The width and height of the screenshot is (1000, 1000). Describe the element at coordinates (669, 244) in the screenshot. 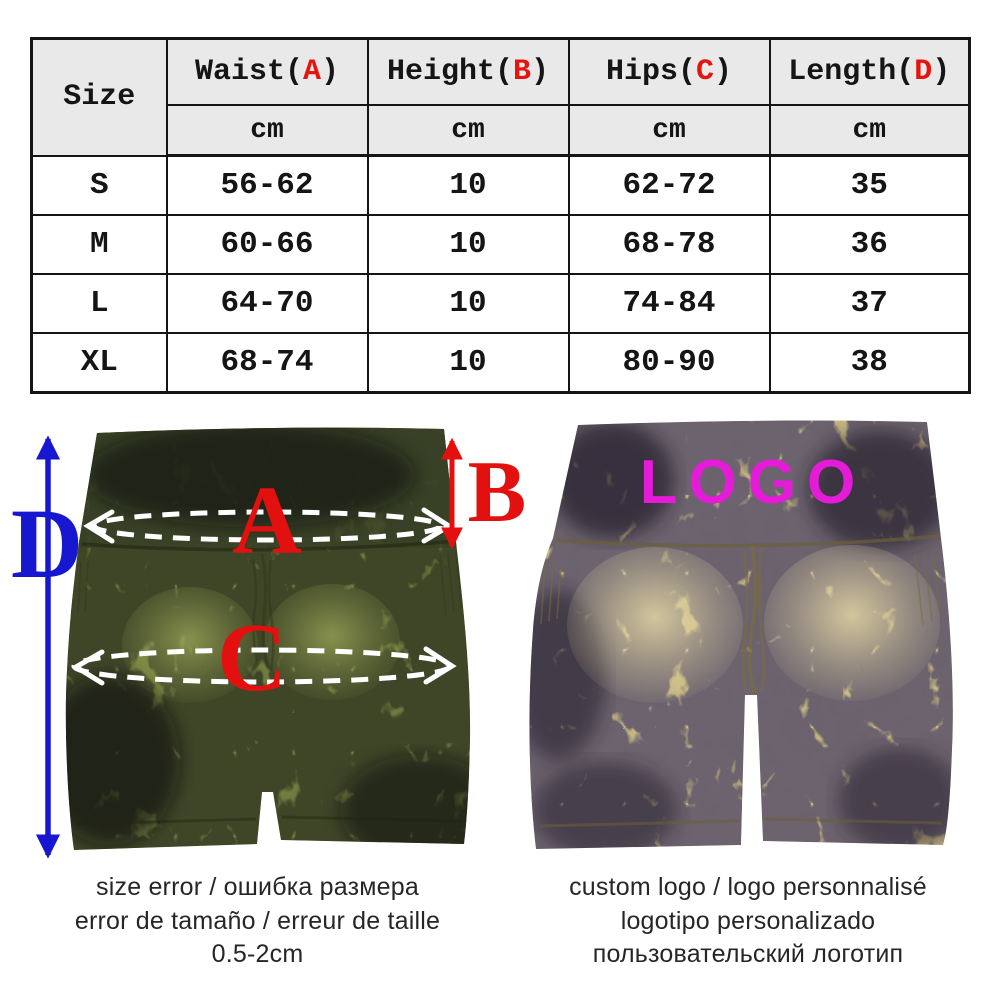

I see `hips-cell: 68-78` at that location.